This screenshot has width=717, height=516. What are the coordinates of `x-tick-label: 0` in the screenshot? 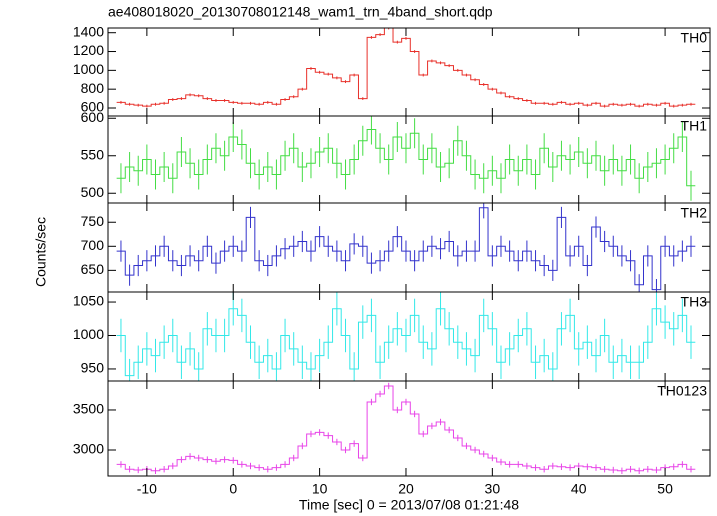 It's located at (233, 489).